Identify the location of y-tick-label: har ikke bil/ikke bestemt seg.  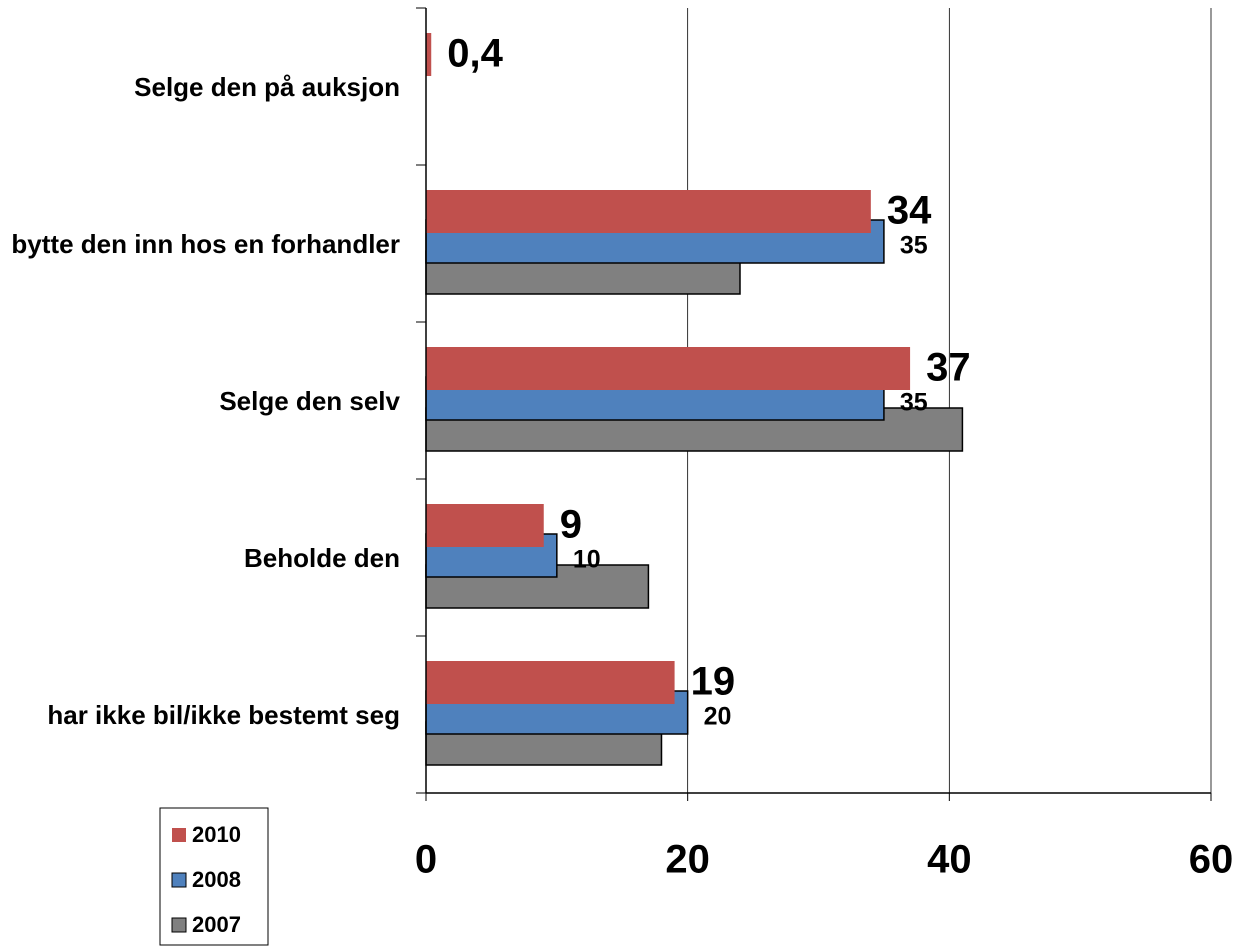
(223, 714).